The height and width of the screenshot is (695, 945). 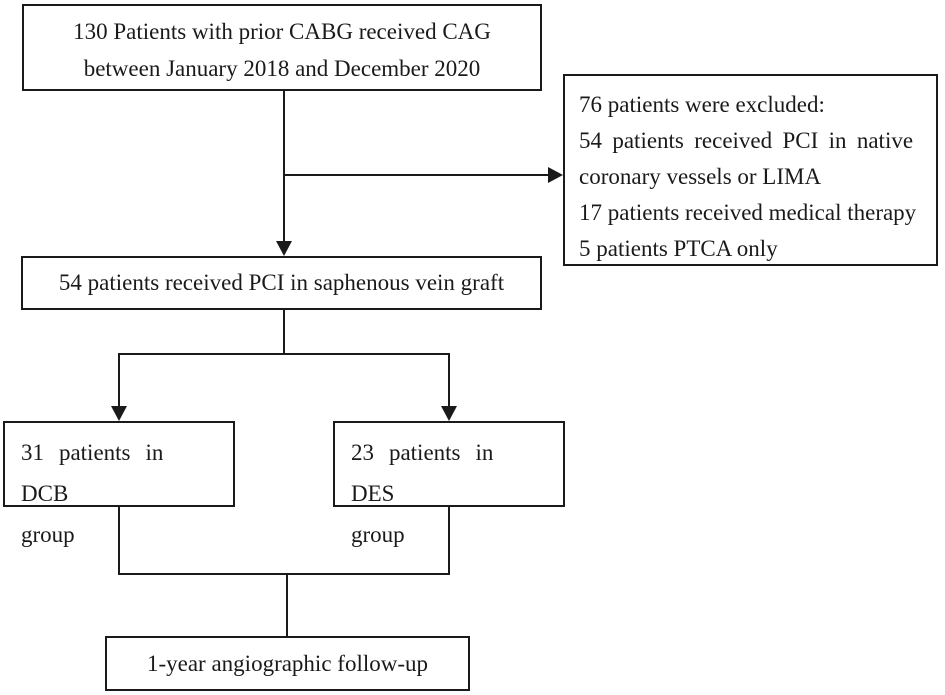 I want to click on box-dcb-group: 31 patients in DCB group, so click(x=119, y=484).